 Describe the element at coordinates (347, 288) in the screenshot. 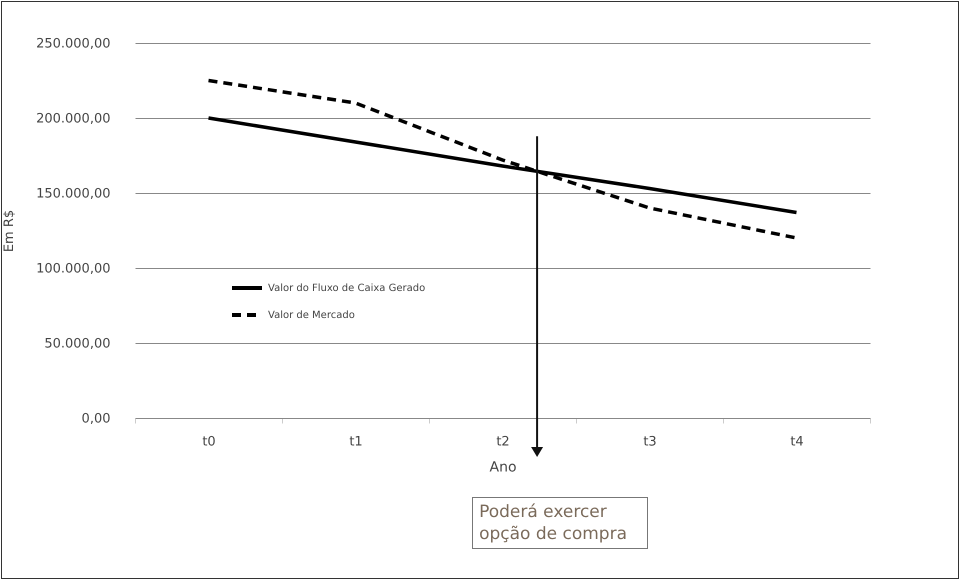

I see `legend-label: Valor do Fluxo de Caixa Gerado` at that location.